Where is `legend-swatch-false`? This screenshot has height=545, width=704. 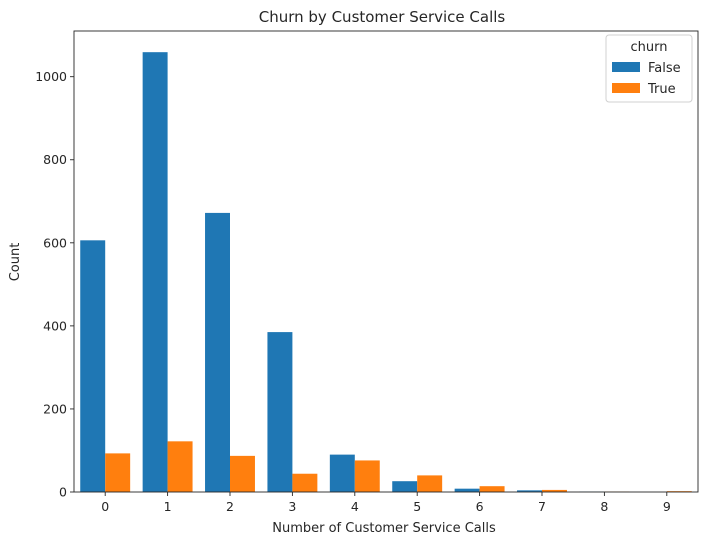 legend-swatch-false is located at coordinates (626, 67).